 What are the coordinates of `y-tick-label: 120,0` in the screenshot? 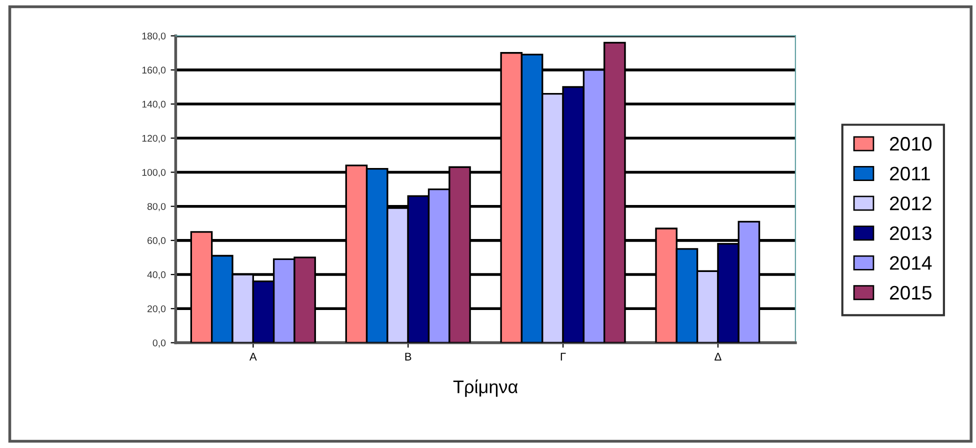 It's located at (154, 138).